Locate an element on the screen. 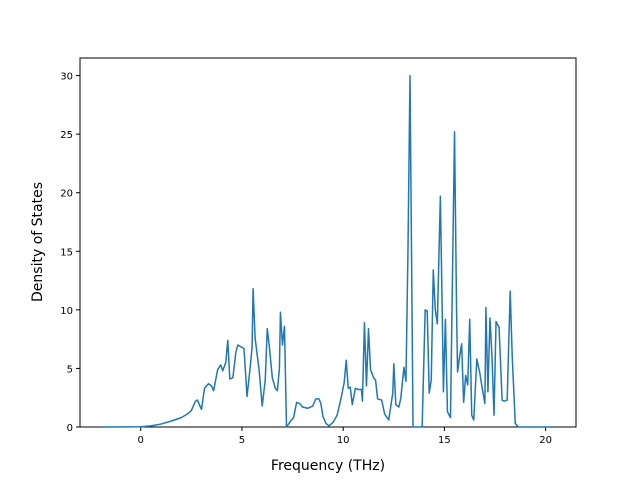 The image size is (640, 480). x-axis-label: Frequency (THz) is located at coordinates (328, 466).